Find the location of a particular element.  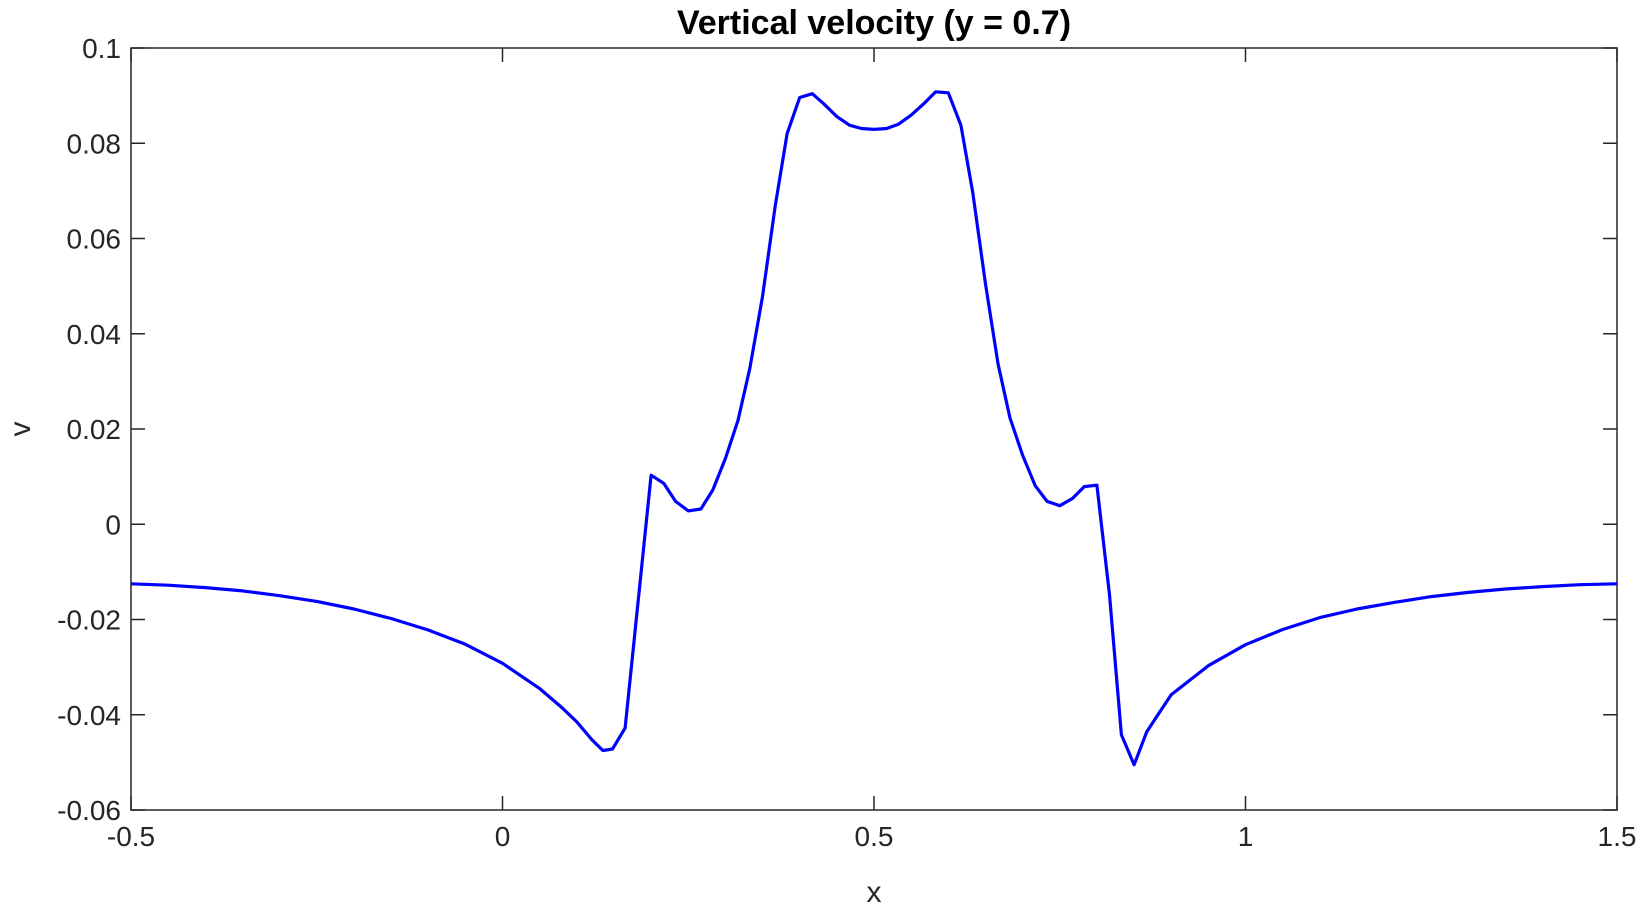

x-tick-label: 0 is located at coordinates (503, 836).